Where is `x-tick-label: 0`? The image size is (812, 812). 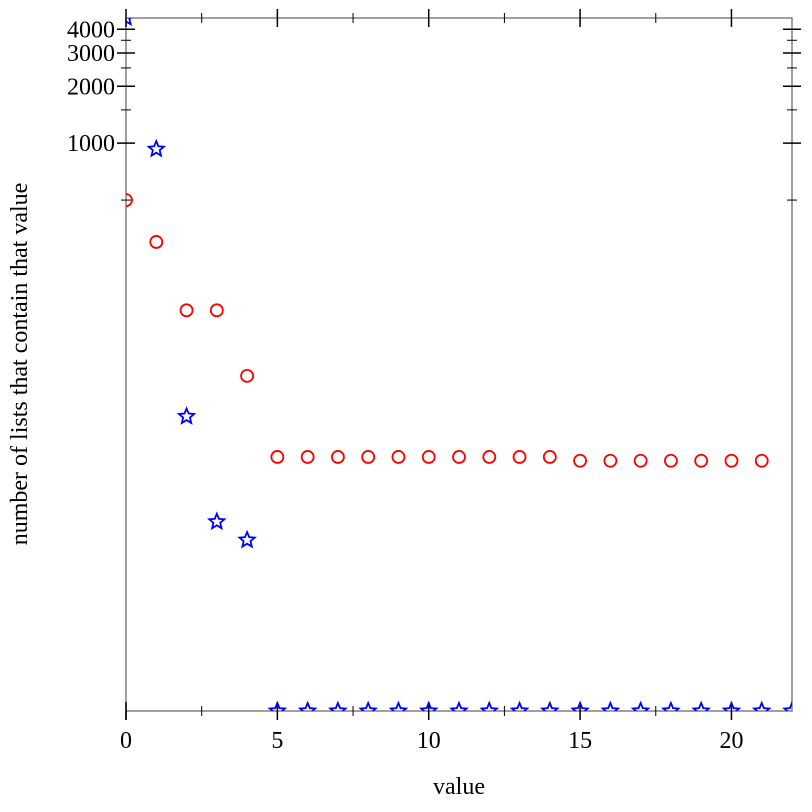 x-tick-label: 0 is located at coordinates (126, 741).